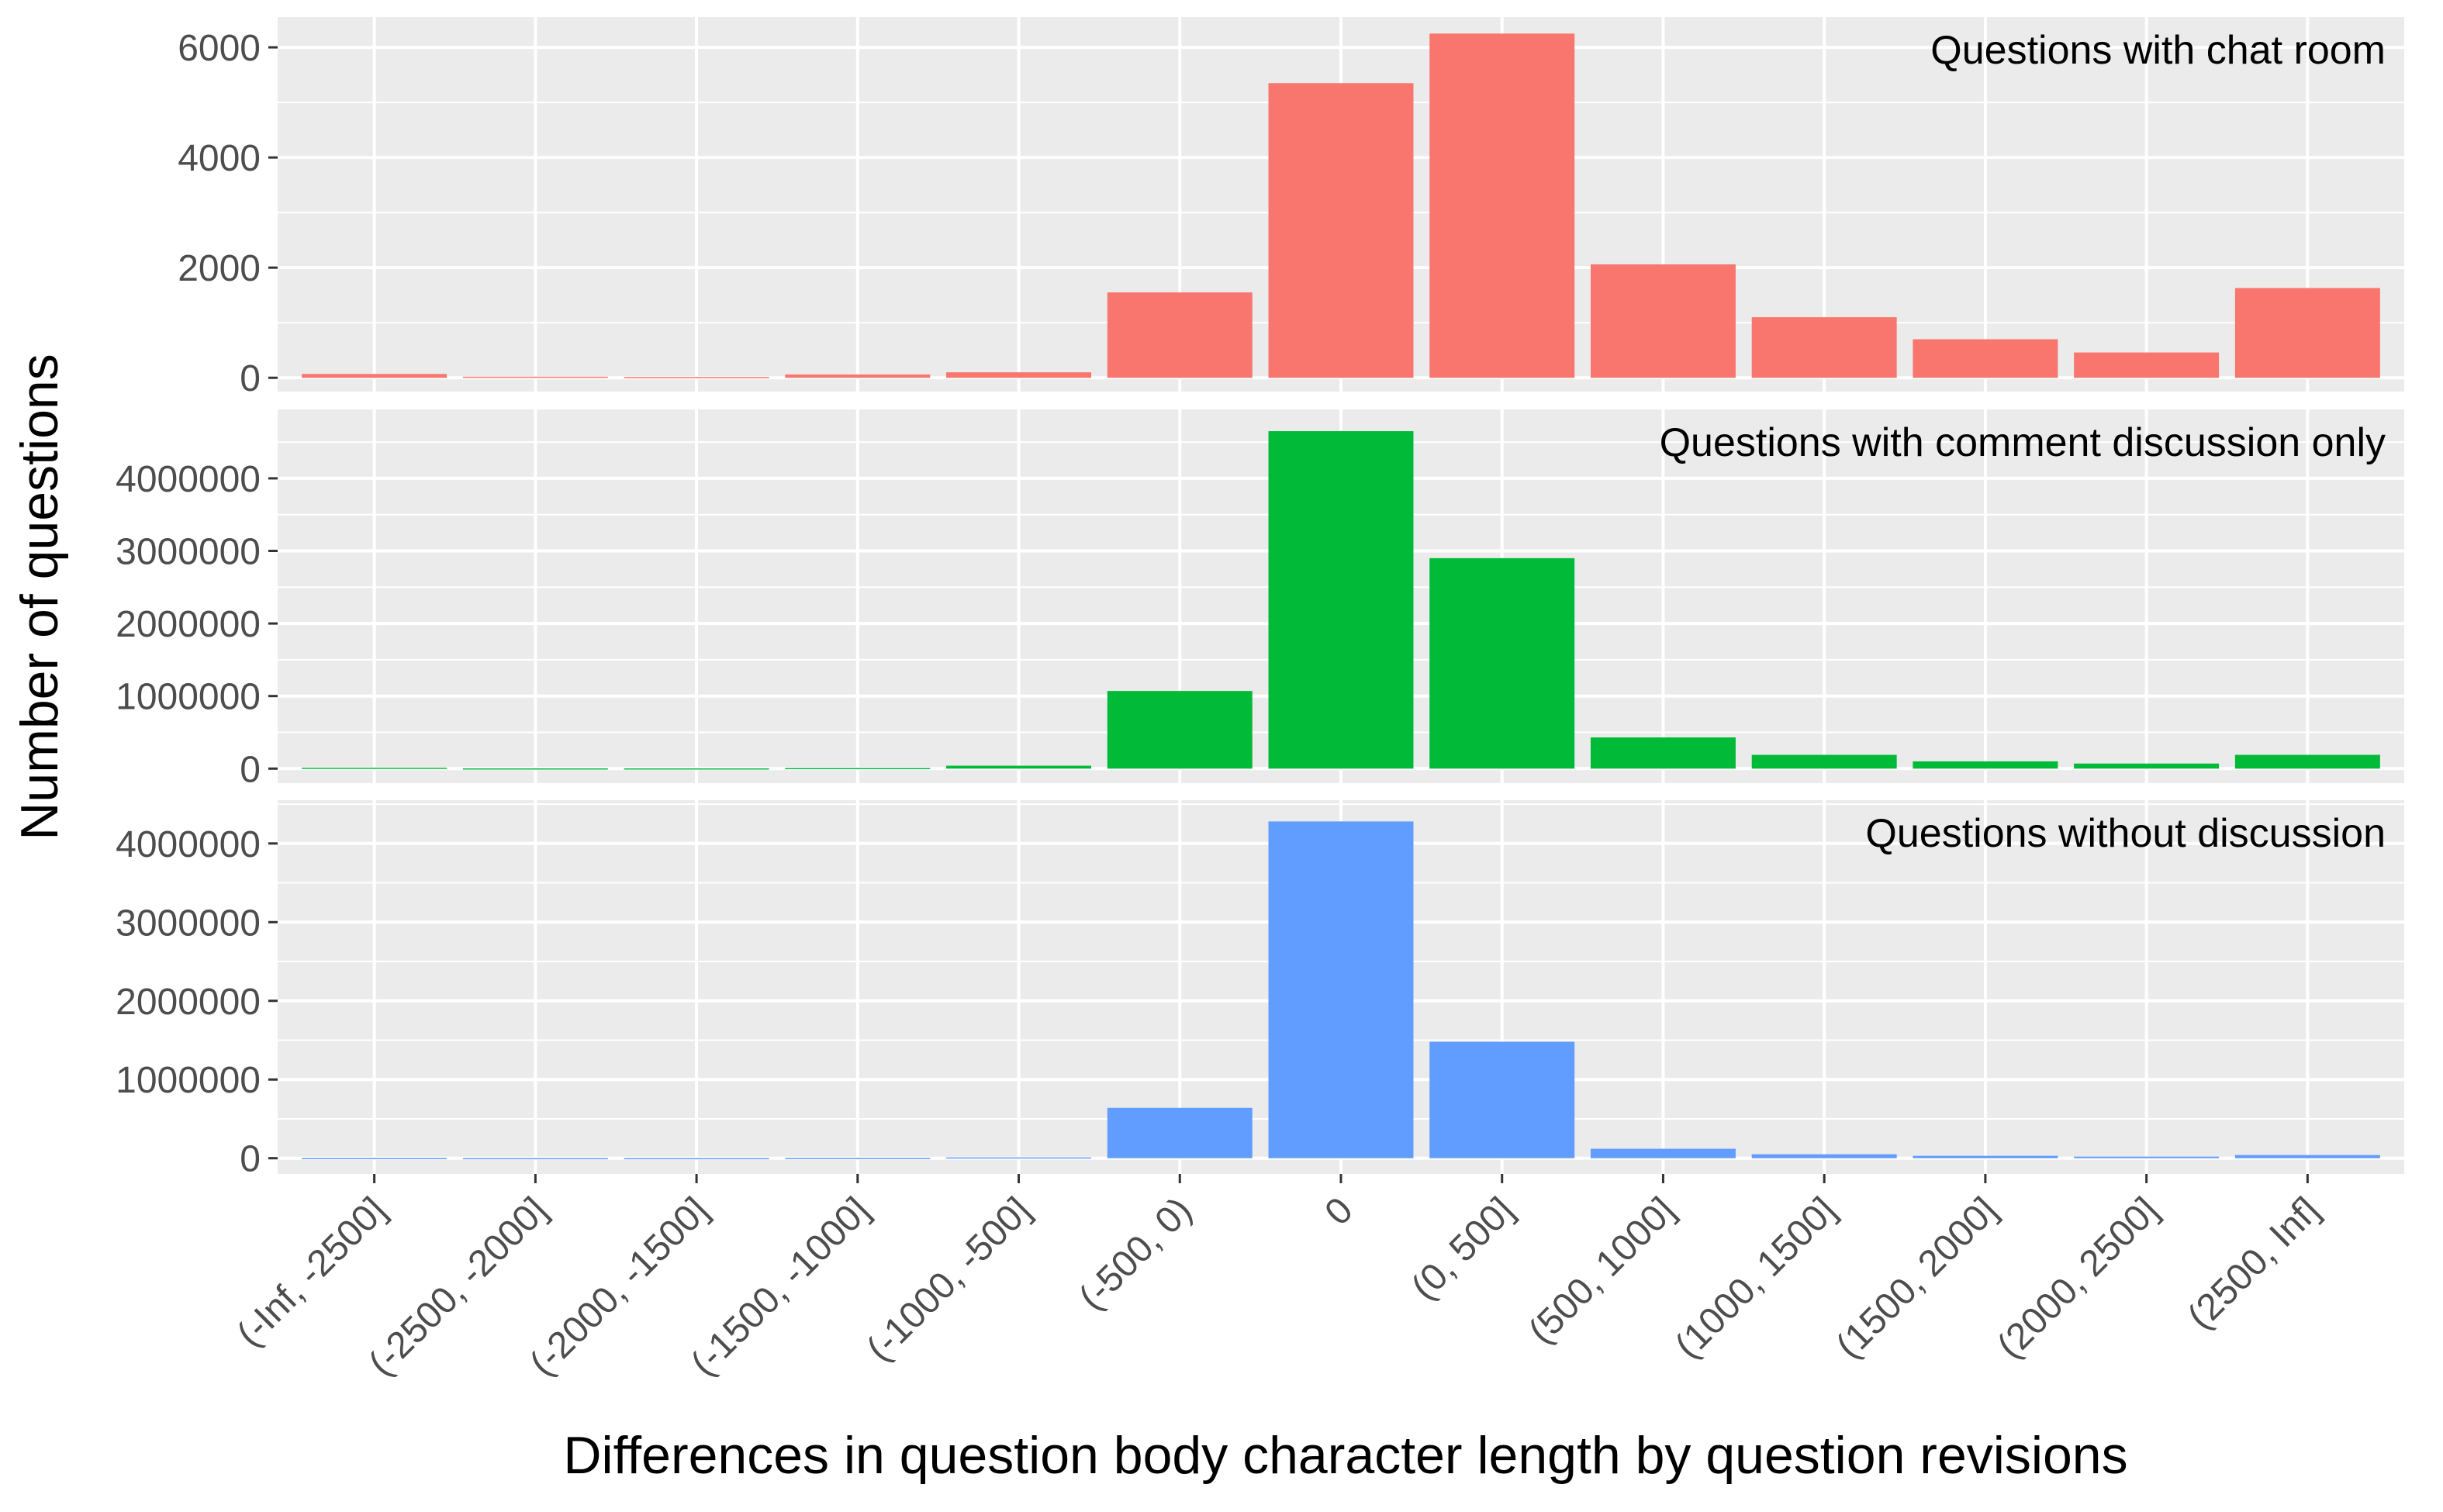  I want to click on y-tick-label: 6000, so click(219, 48).